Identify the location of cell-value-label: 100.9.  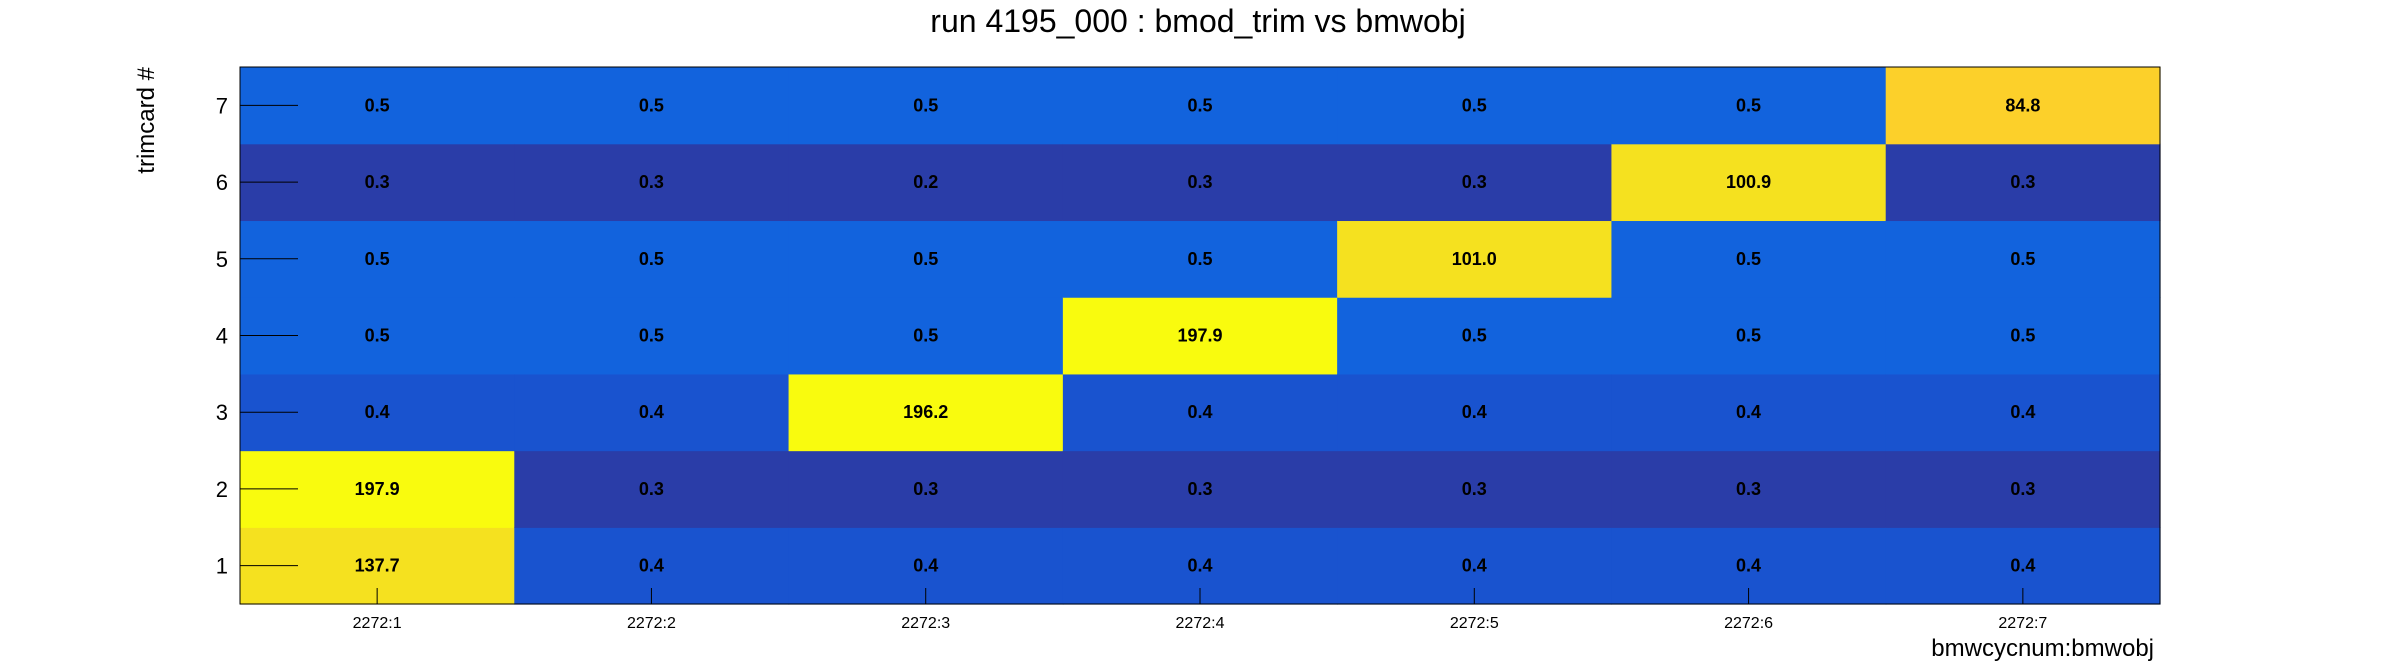
(1748, 182).